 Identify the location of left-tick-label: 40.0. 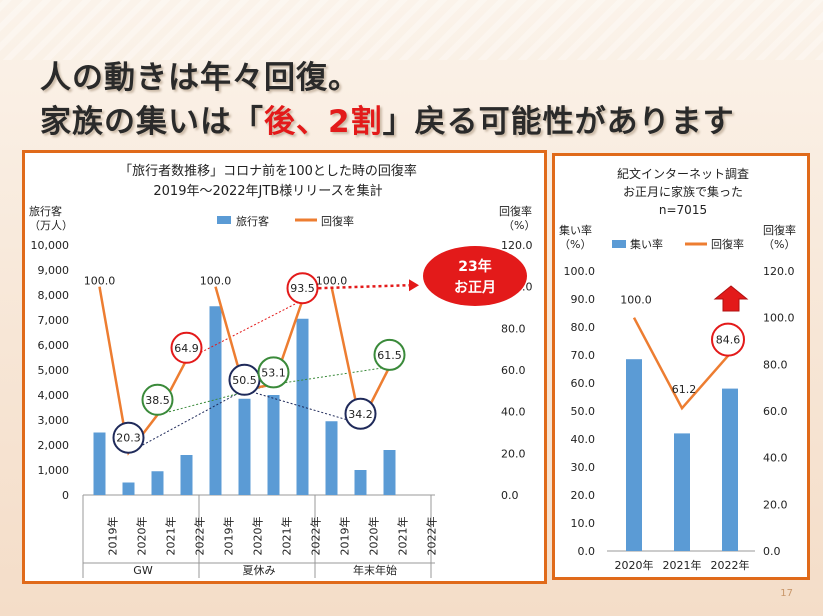
(583, 439).